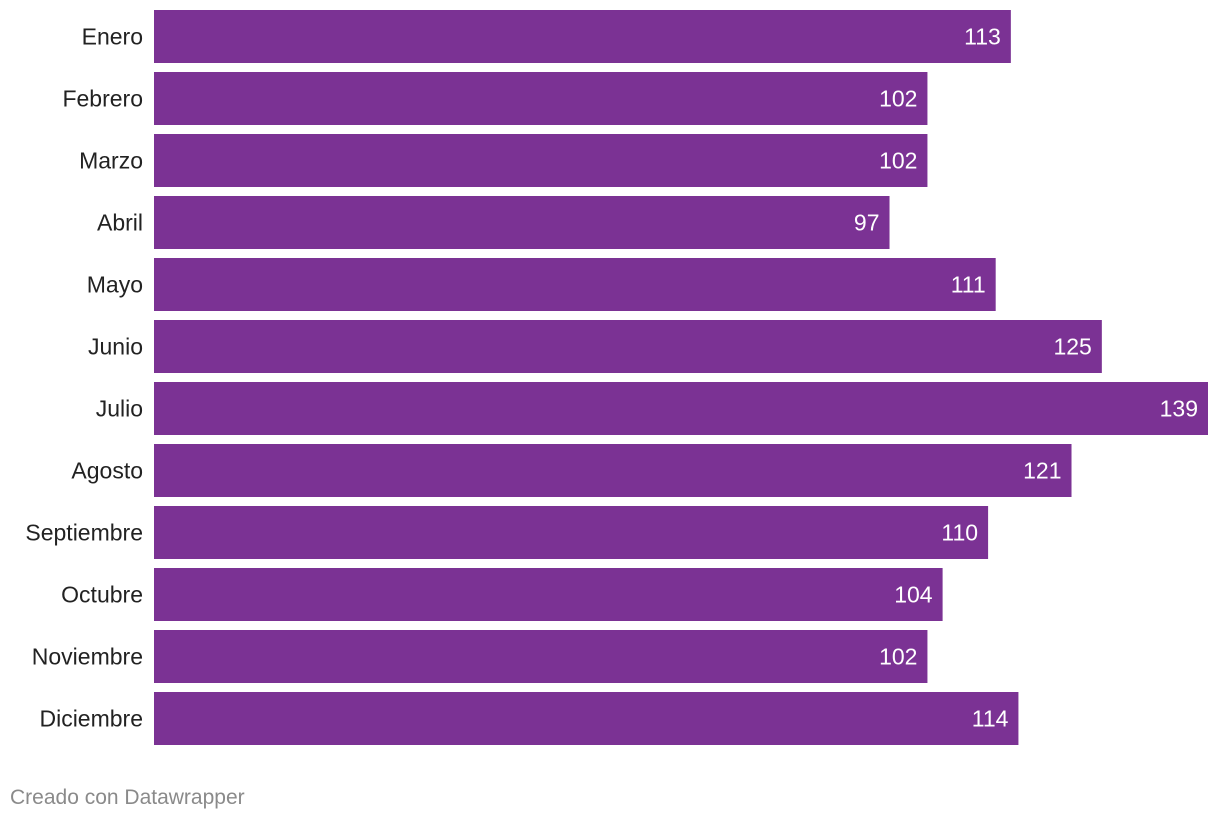 The height and width of the screenshot is (822, 1220). Describe the element at coordinates (1072, 347) in the screenshot. I see `value-label: 125` at that location.